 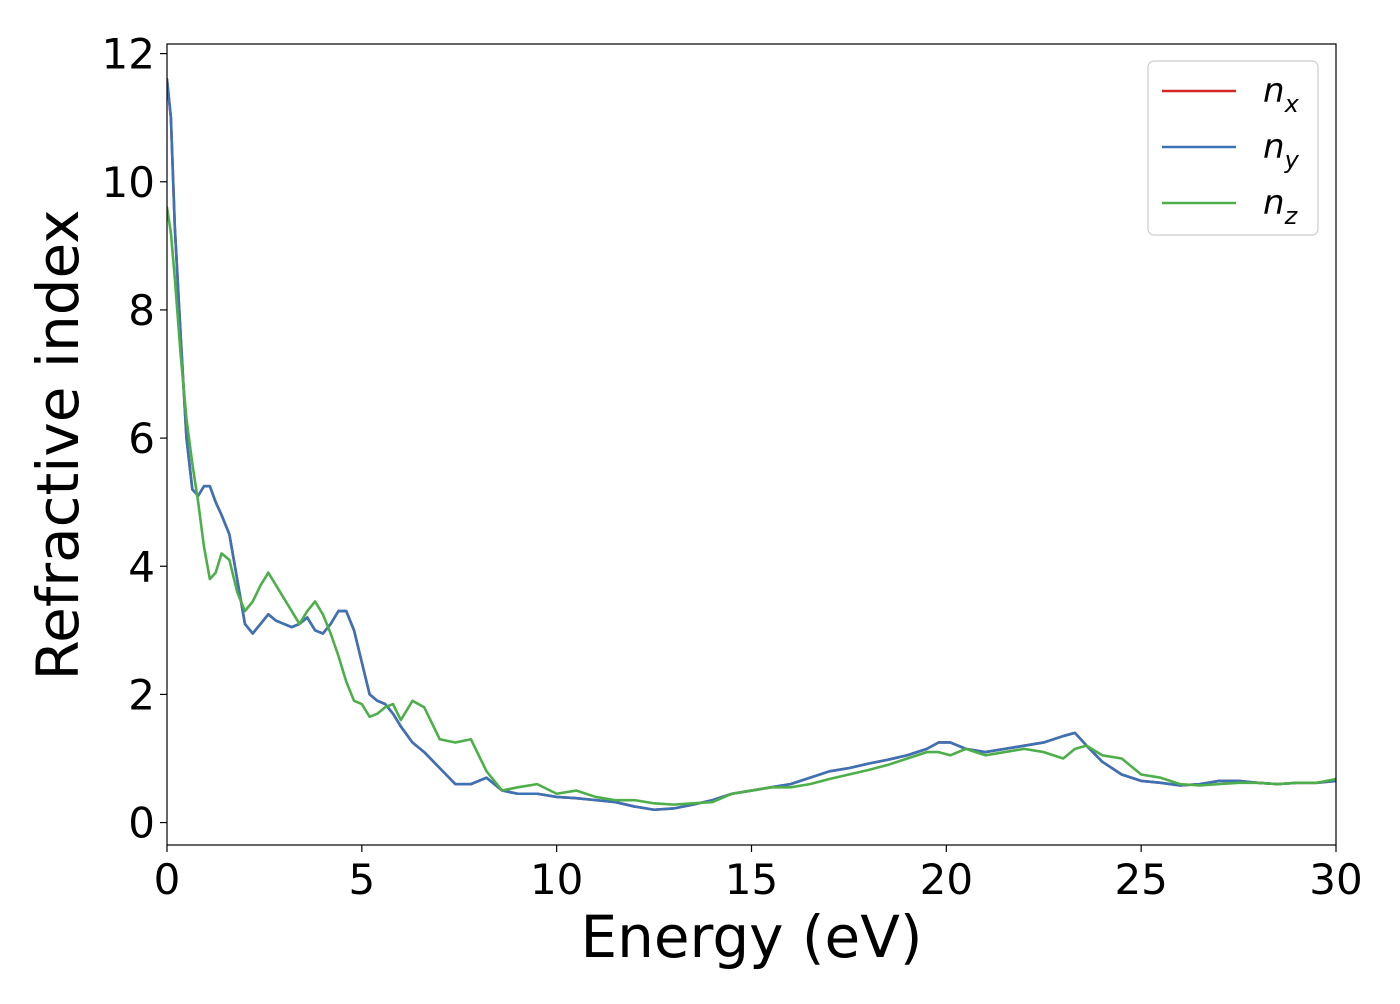 I want to click on x-tick-label: 15, so click(x=751, y=879).